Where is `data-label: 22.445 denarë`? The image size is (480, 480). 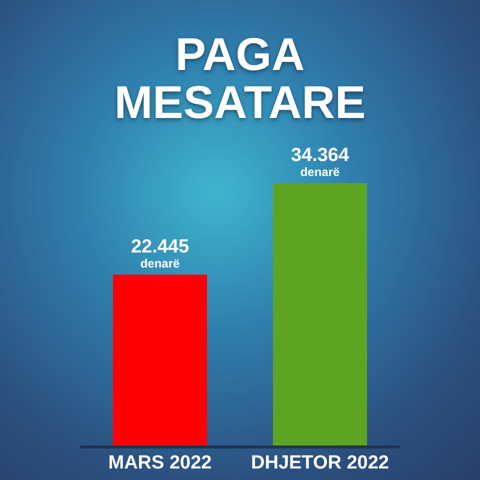 data-label: 22.445 denarë is located at coordinates (160, 253).